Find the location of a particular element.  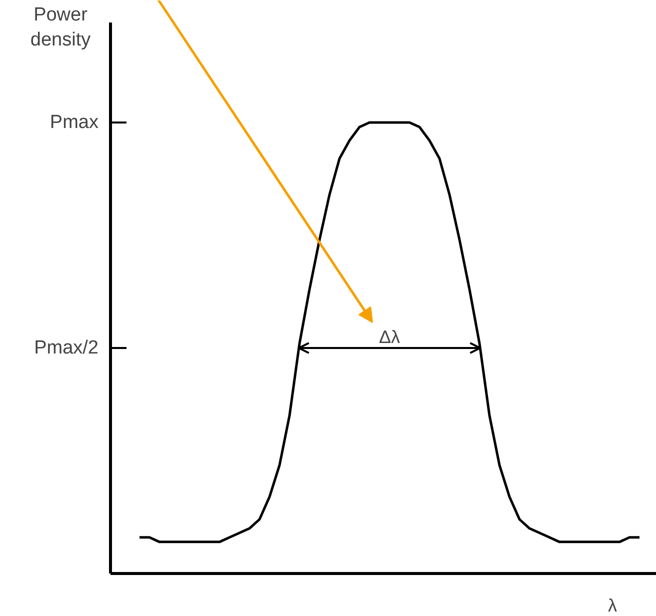

text: Pmax is located at coordinates (74, 122).